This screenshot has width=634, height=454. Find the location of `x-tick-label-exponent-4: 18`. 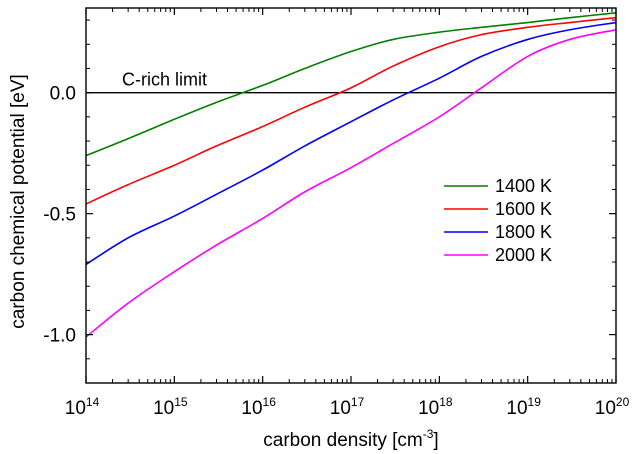

x-tick-label-exponent-4: 18 is located at coordinates (446, 402).